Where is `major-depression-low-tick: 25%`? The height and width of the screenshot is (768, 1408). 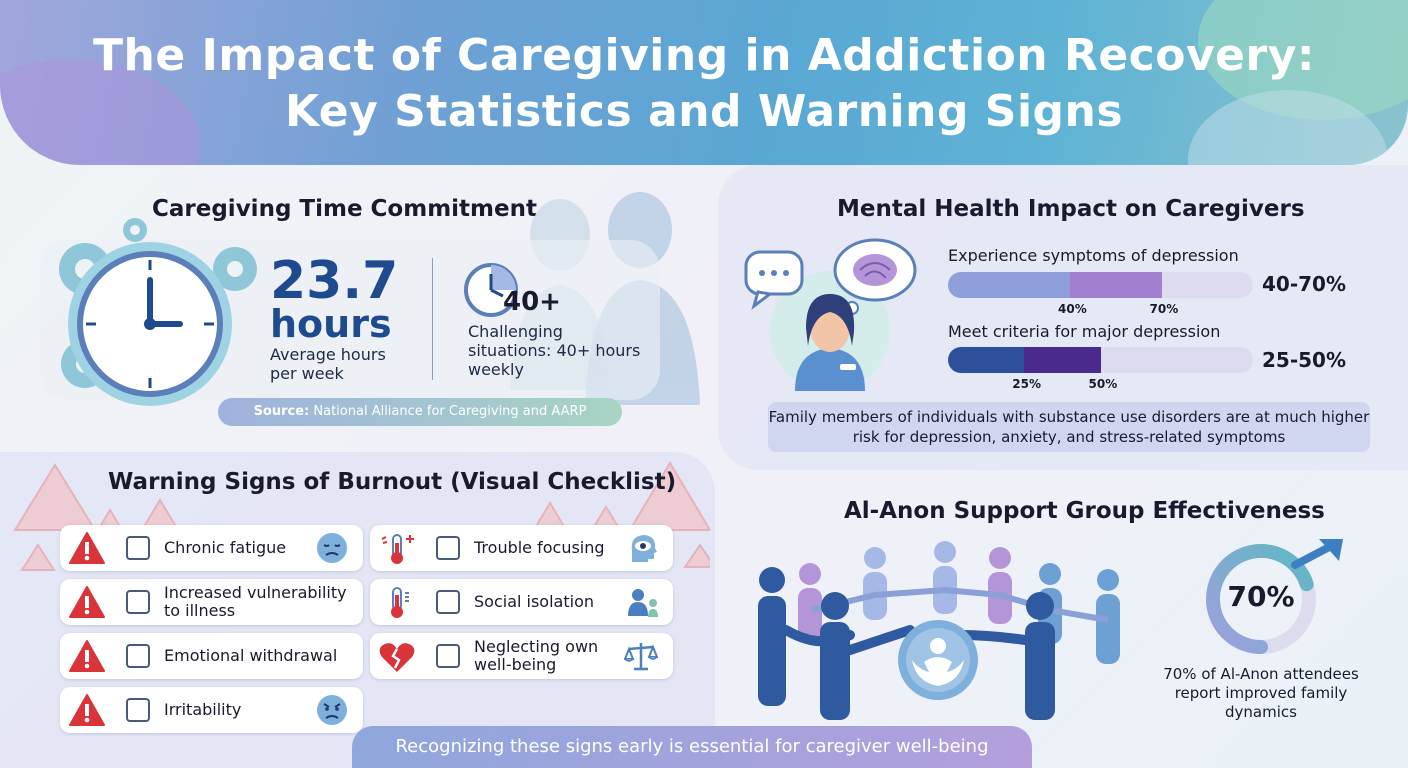 major-depression-low-tick: 25% is located at coordinates (1026, 384).